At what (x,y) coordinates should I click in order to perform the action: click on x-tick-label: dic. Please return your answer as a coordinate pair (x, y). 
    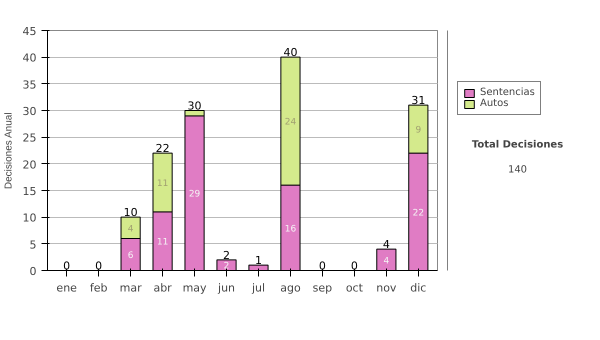
    Looking at the image, I should click on (418, 288).